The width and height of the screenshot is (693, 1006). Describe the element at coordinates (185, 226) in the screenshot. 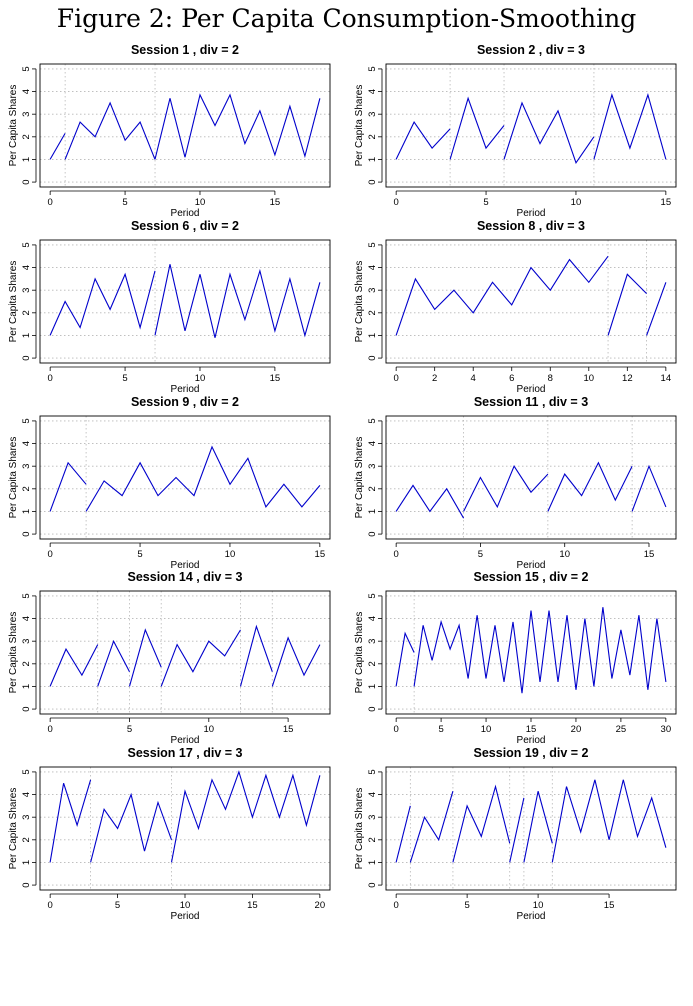

I see `panel-title: Session 6 , div = 2` at that location.